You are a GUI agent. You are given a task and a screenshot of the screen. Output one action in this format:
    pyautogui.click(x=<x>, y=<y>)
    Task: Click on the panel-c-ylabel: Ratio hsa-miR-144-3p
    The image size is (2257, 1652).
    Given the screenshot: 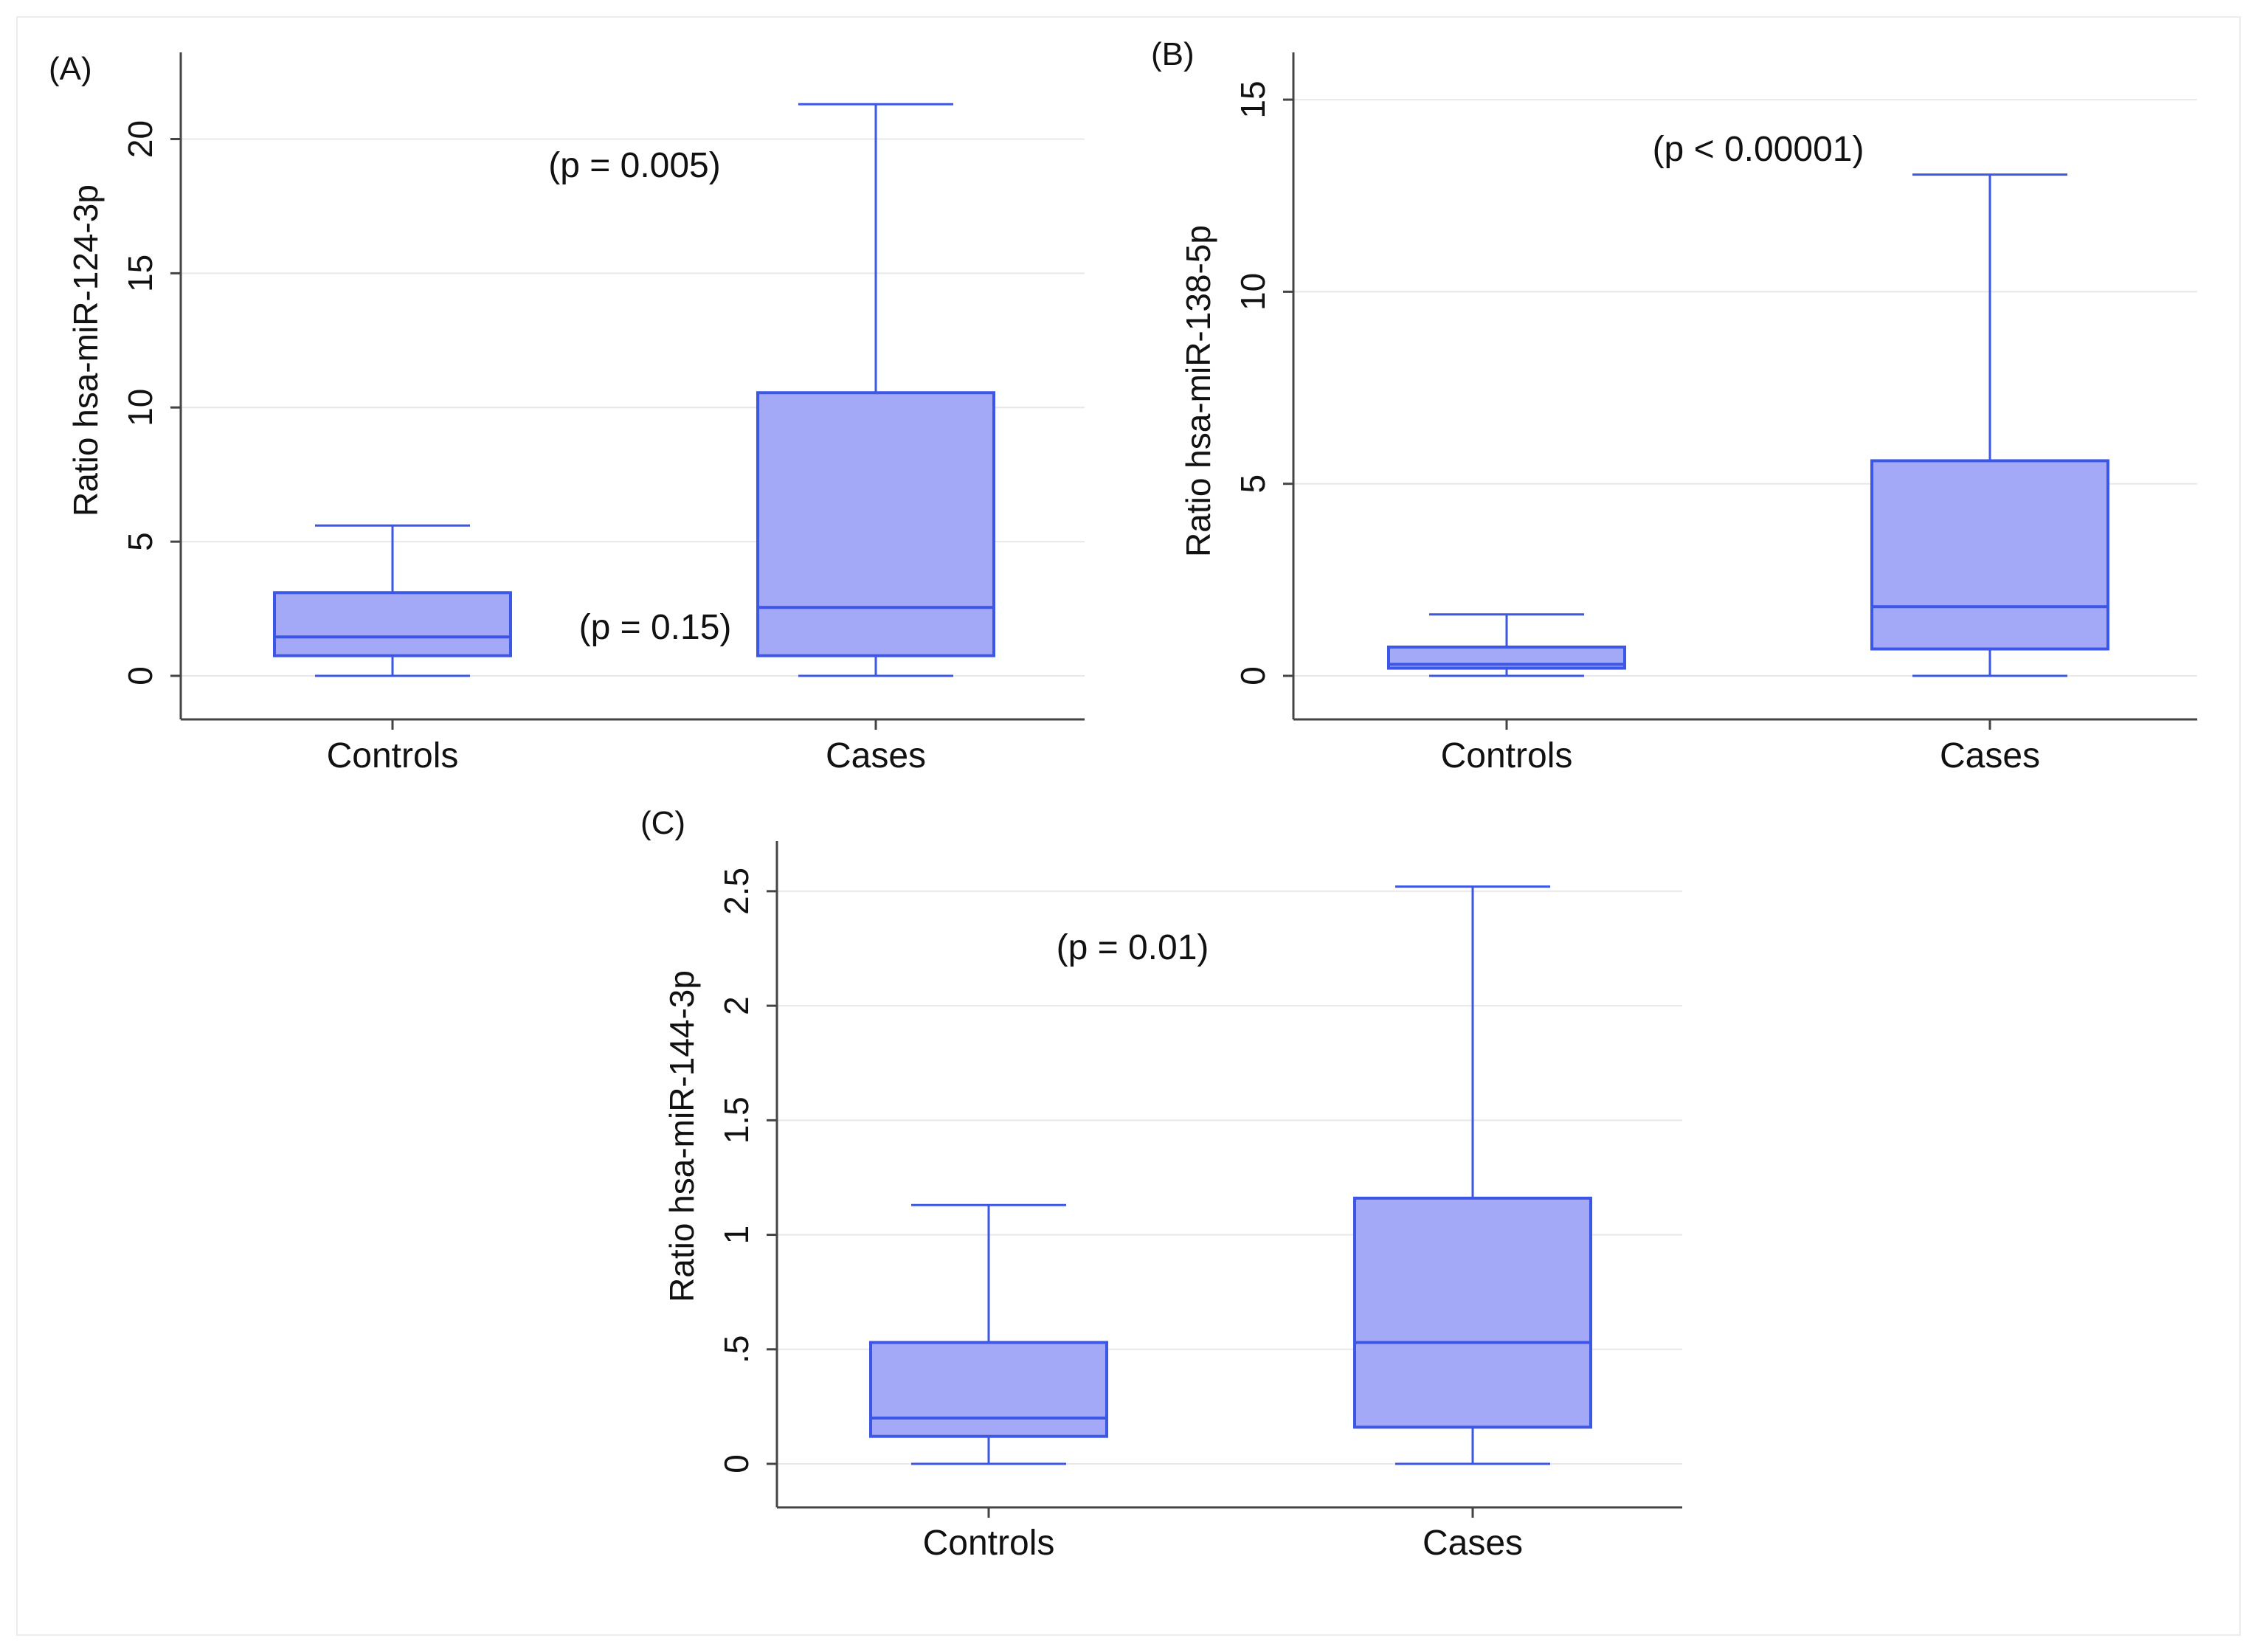 What is the action you would take?
    pyautogui.click(x=682, y=1136)
    